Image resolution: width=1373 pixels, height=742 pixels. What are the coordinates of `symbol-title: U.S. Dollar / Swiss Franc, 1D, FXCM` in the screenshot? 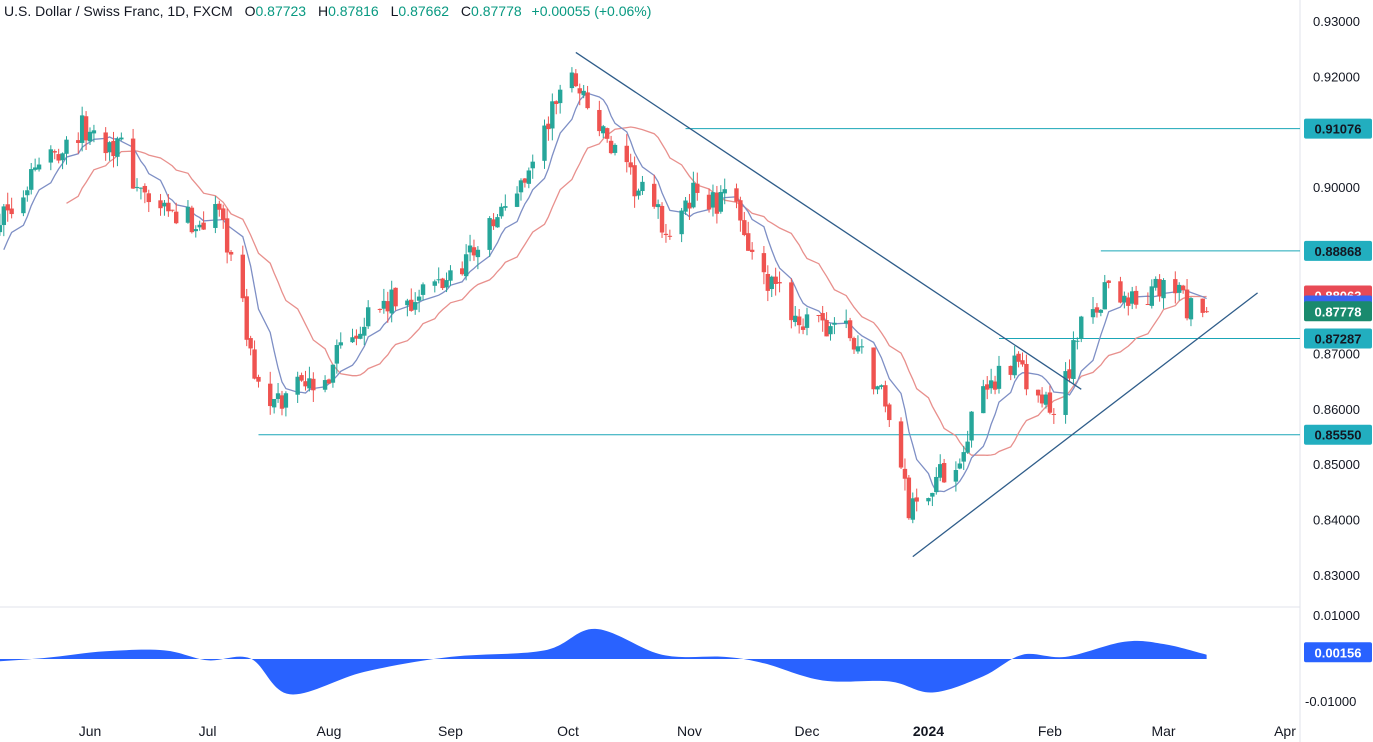 It's located at (118, 11).